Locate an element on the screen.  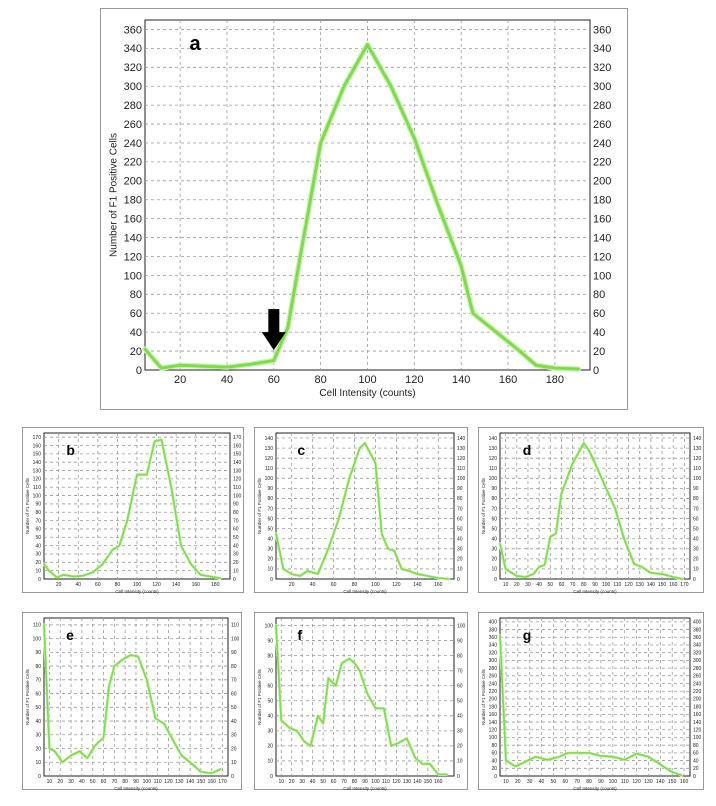
y-tick-label-right: 90 is located at coordinates (236, 505).